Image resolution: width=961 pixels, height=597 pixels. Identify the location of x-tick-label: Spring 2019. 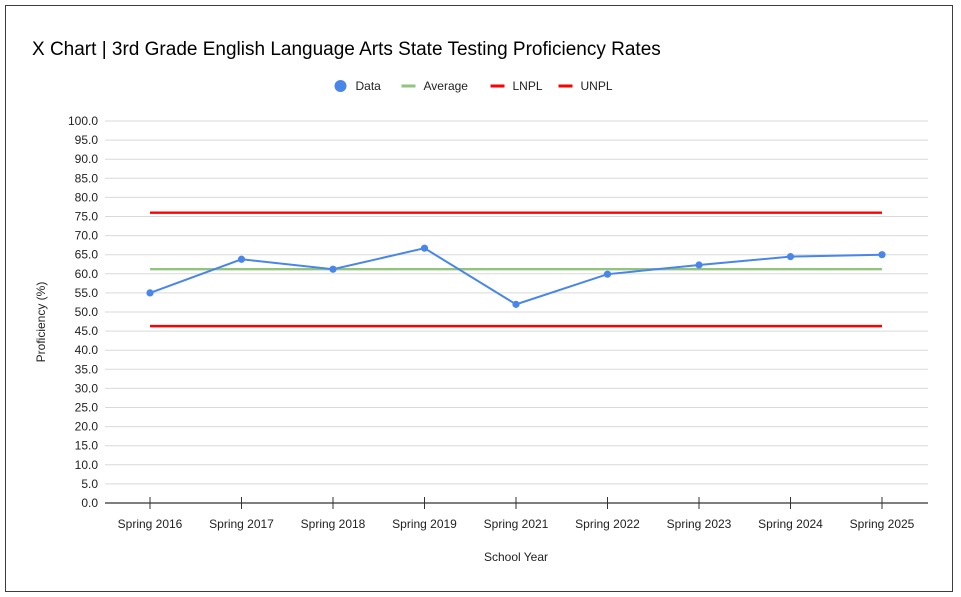
(424, 524).